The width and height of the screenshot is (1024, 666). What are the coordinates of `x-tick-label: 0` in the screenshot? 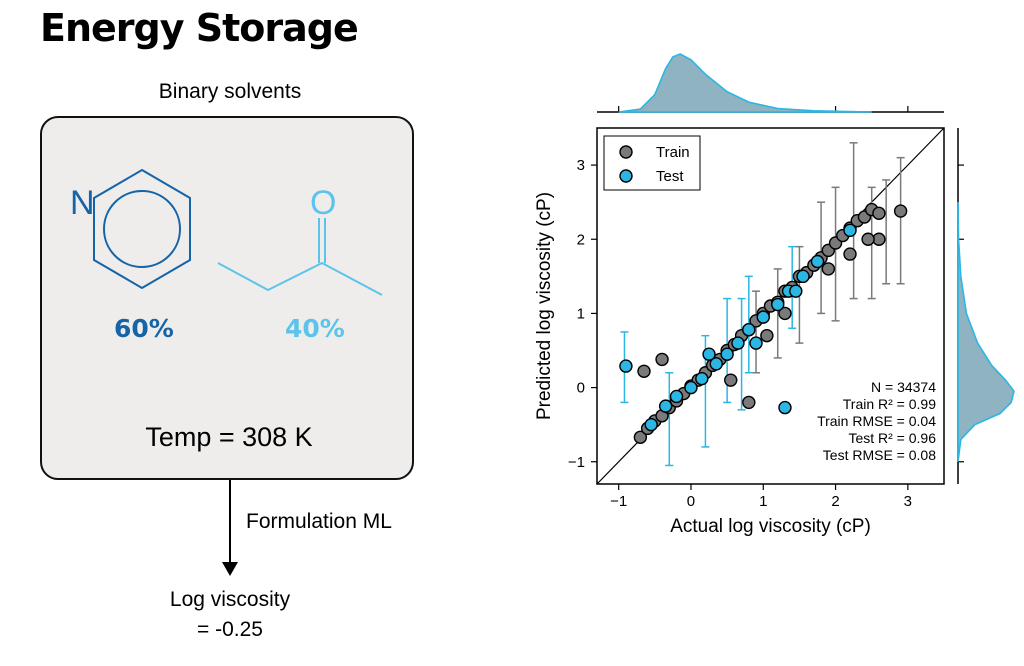 It's located at (691, 501).